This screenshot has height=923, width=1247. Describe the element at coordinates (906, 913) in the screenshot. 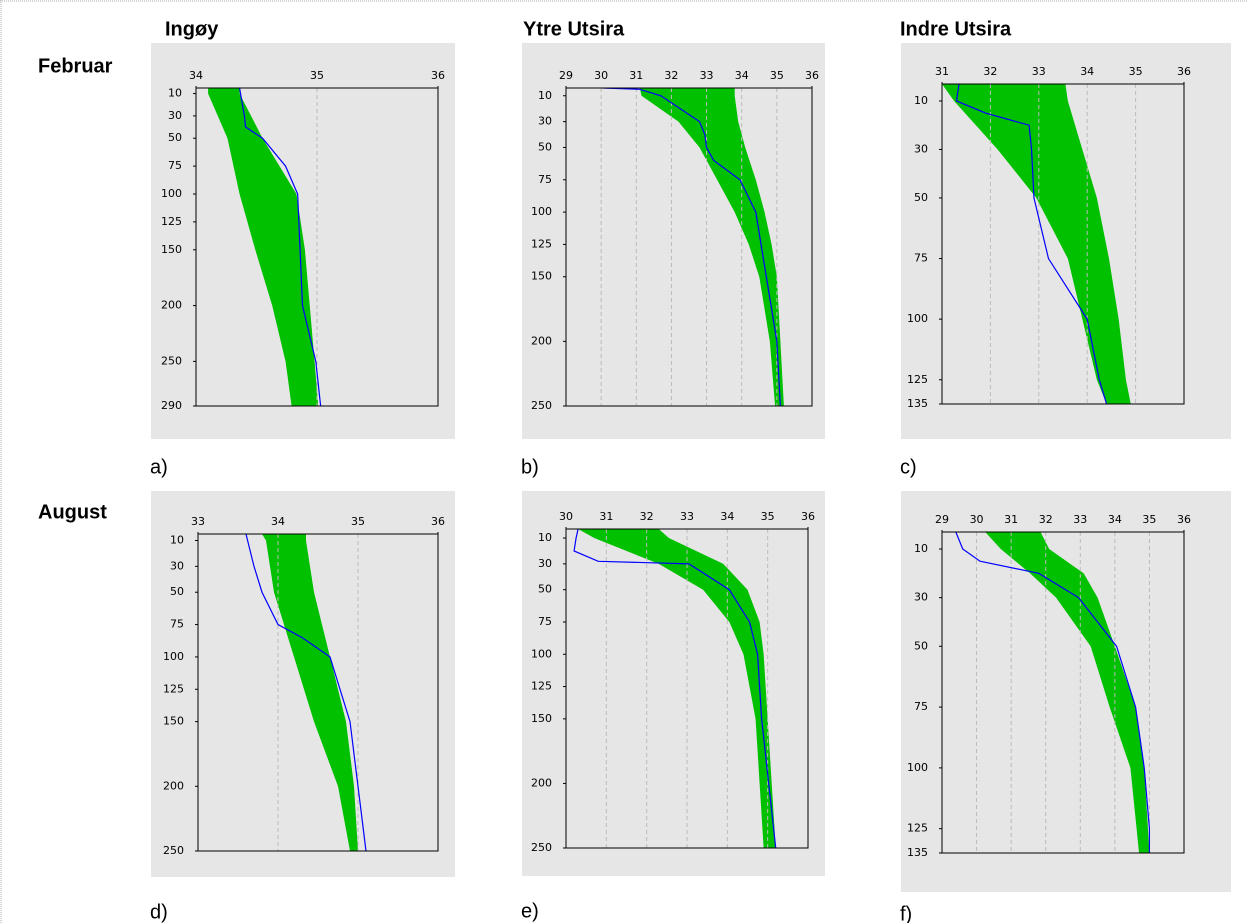

I see `panel-label: f)` at that location.